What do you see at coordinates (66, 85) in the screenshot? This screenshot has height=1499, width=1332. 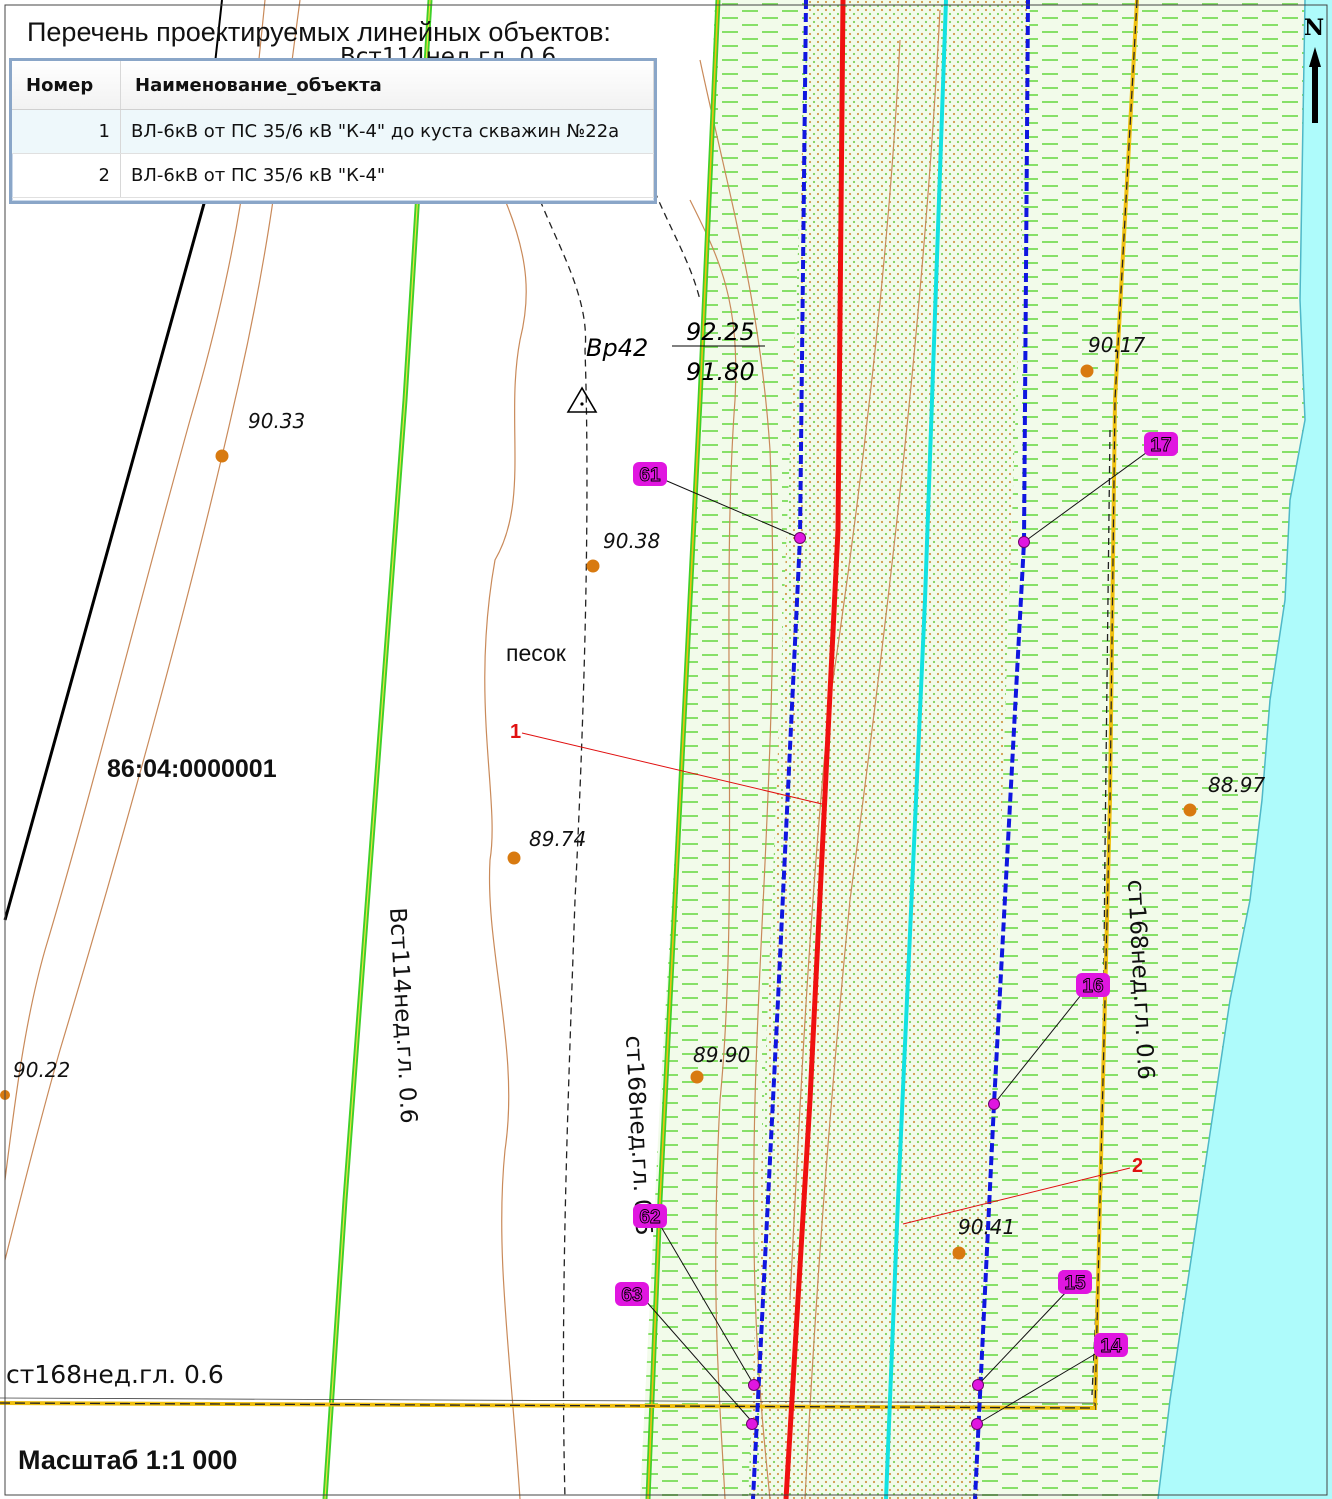 I see `legend-header-number: Номер` at bounding box center [66, 85].